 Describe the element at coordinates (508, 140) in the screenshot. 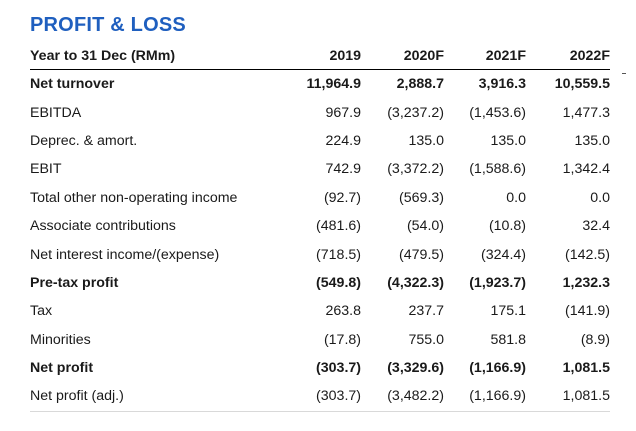

I see `row-value-2021f: 135.0` at that location.